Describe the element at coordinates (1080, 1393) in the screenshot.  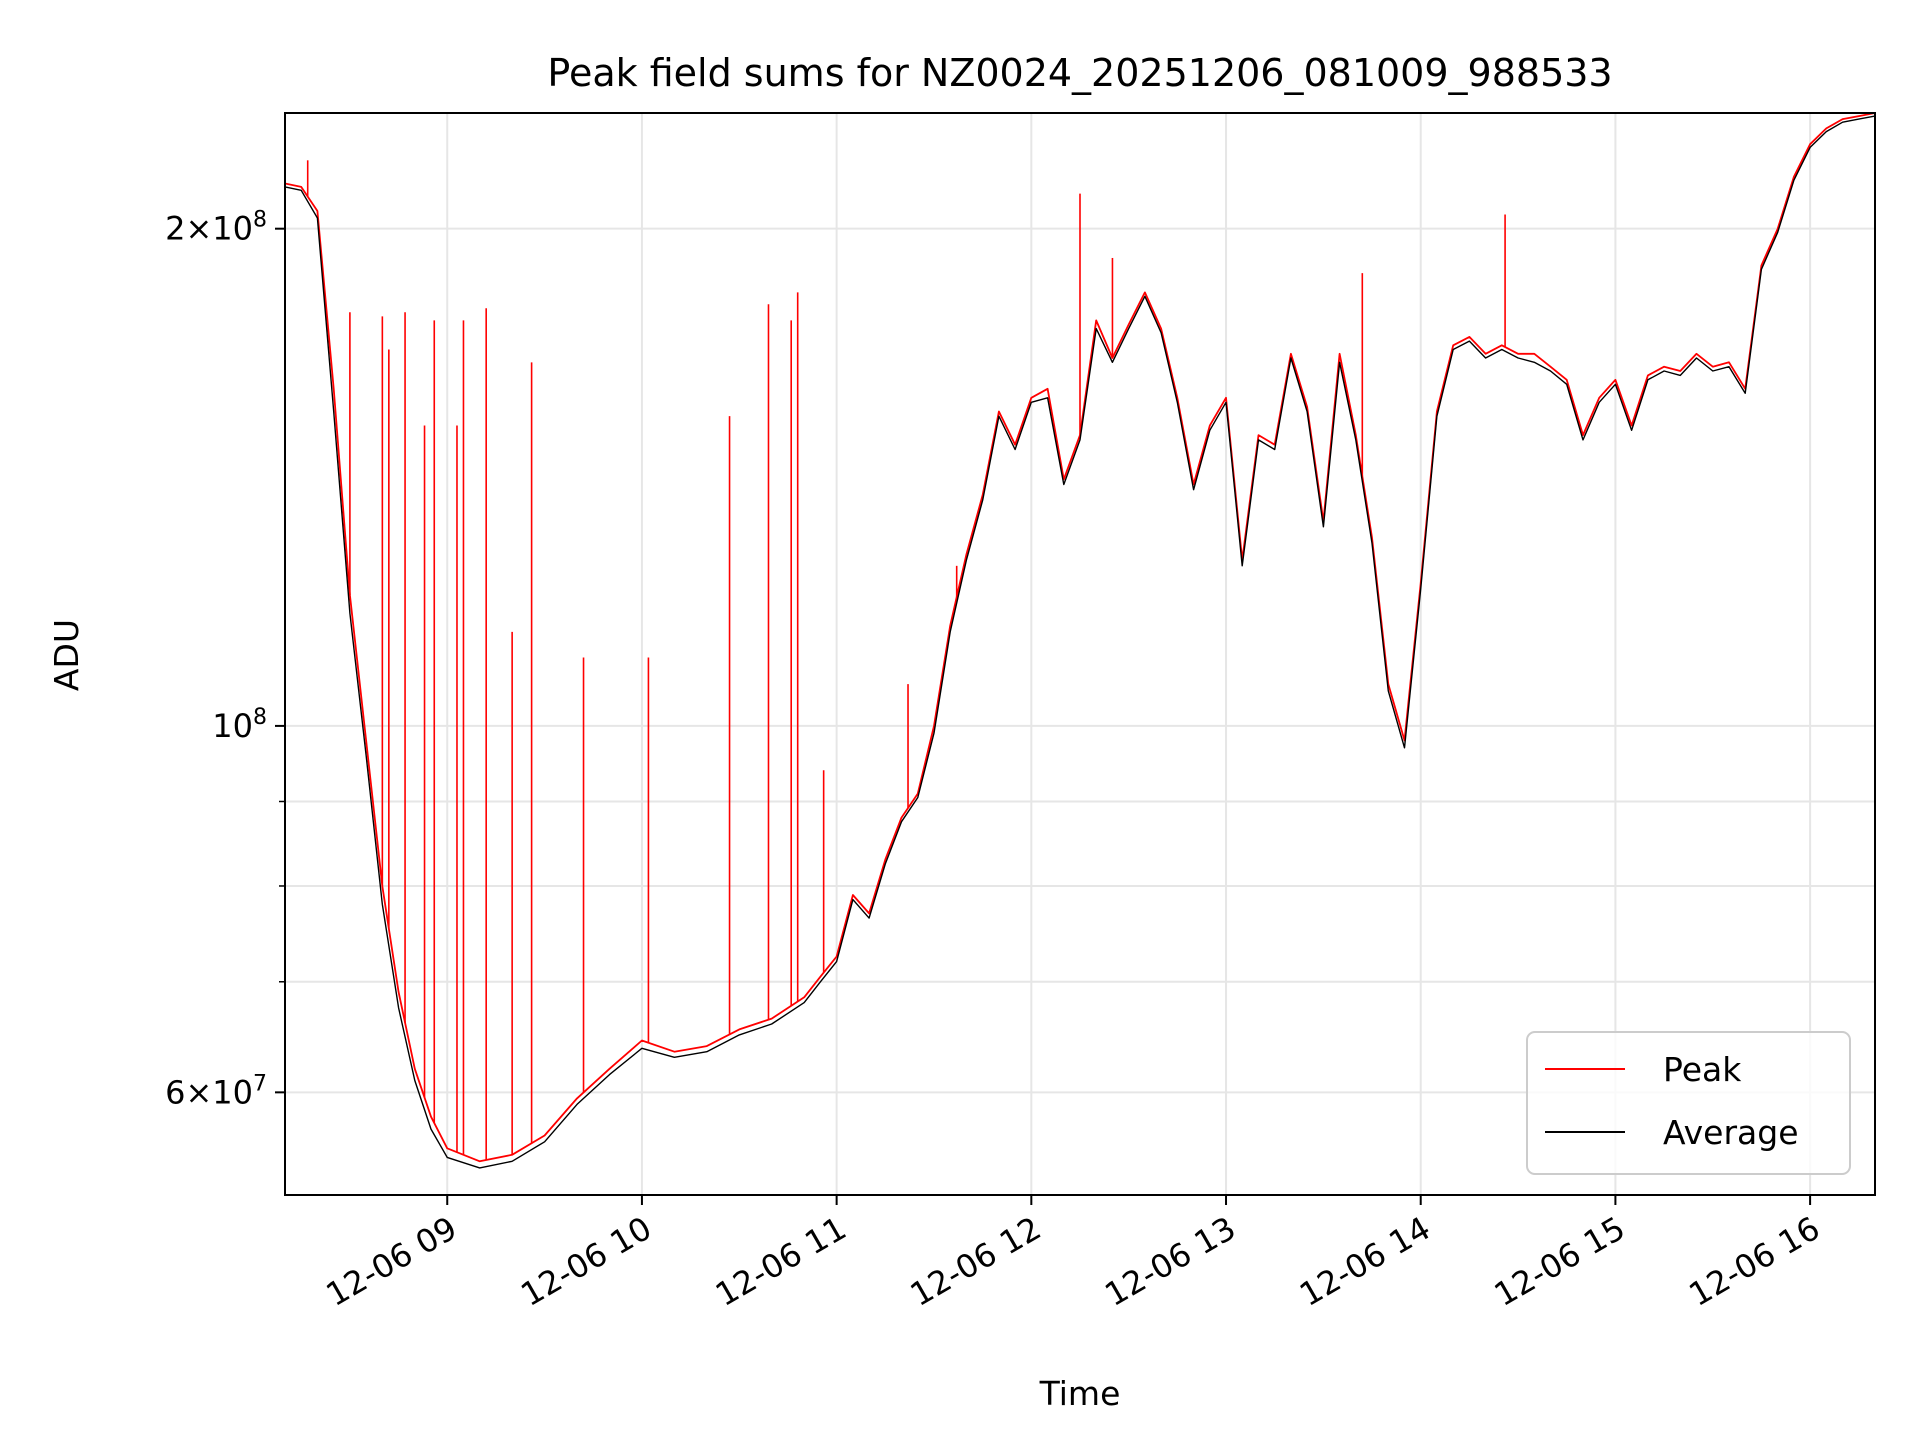
I see `x-axis-label: Time` at that location.